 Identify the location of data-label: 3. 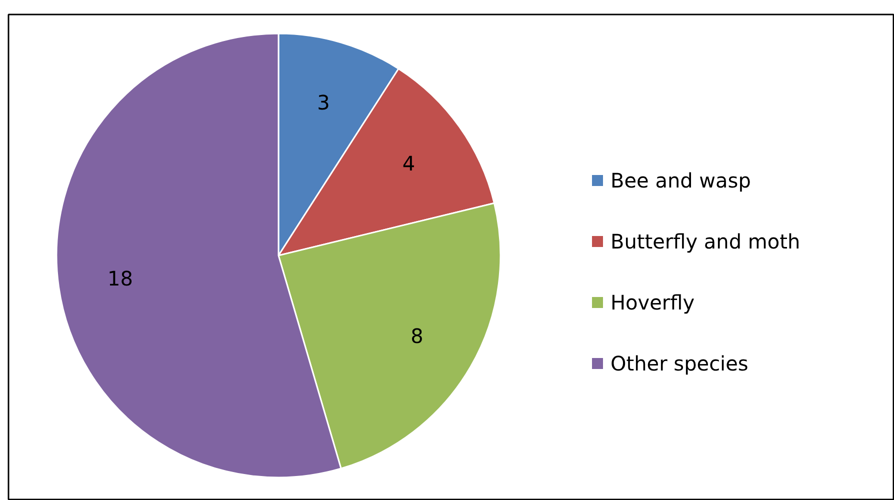
(323, 102).